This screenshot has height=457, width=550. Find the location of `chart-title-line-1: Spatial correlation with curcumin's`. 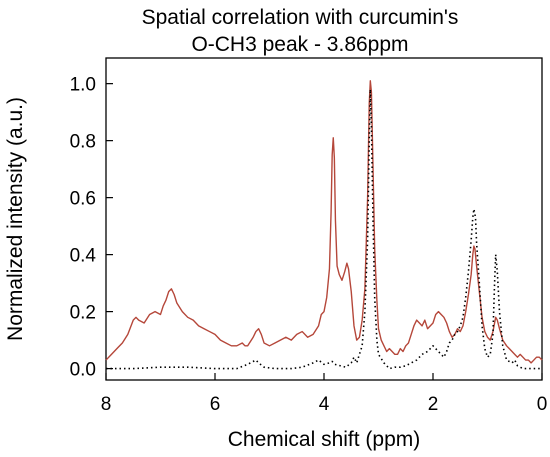

chart-title-line-1: Spatial correlation with curcumin's is located at coordinates (300, 17).